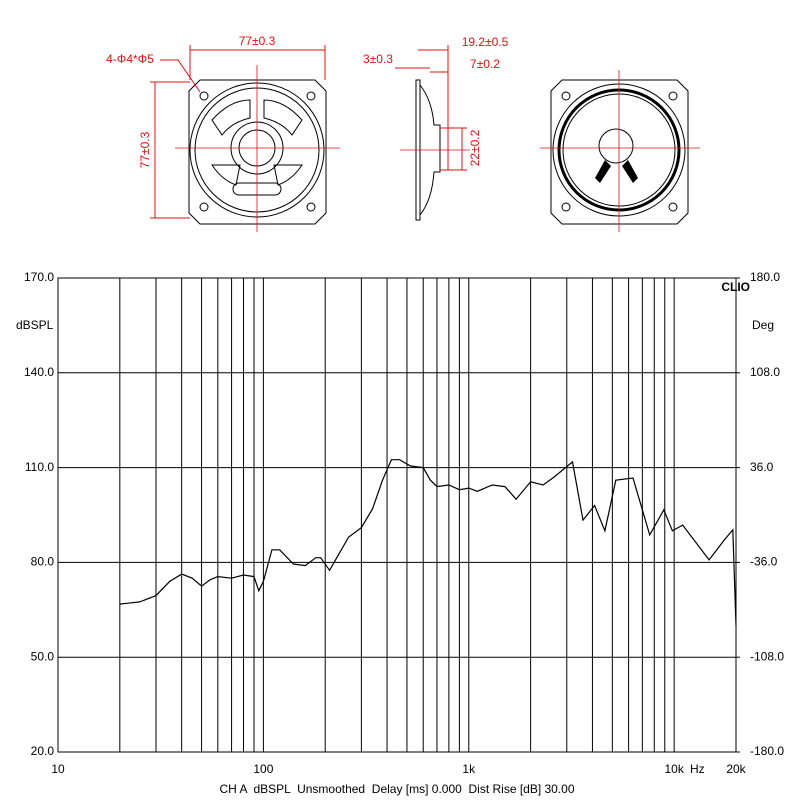 The image size is (800, 800). I want to click on y2-tick-label: 108.0, so click(765, 372).